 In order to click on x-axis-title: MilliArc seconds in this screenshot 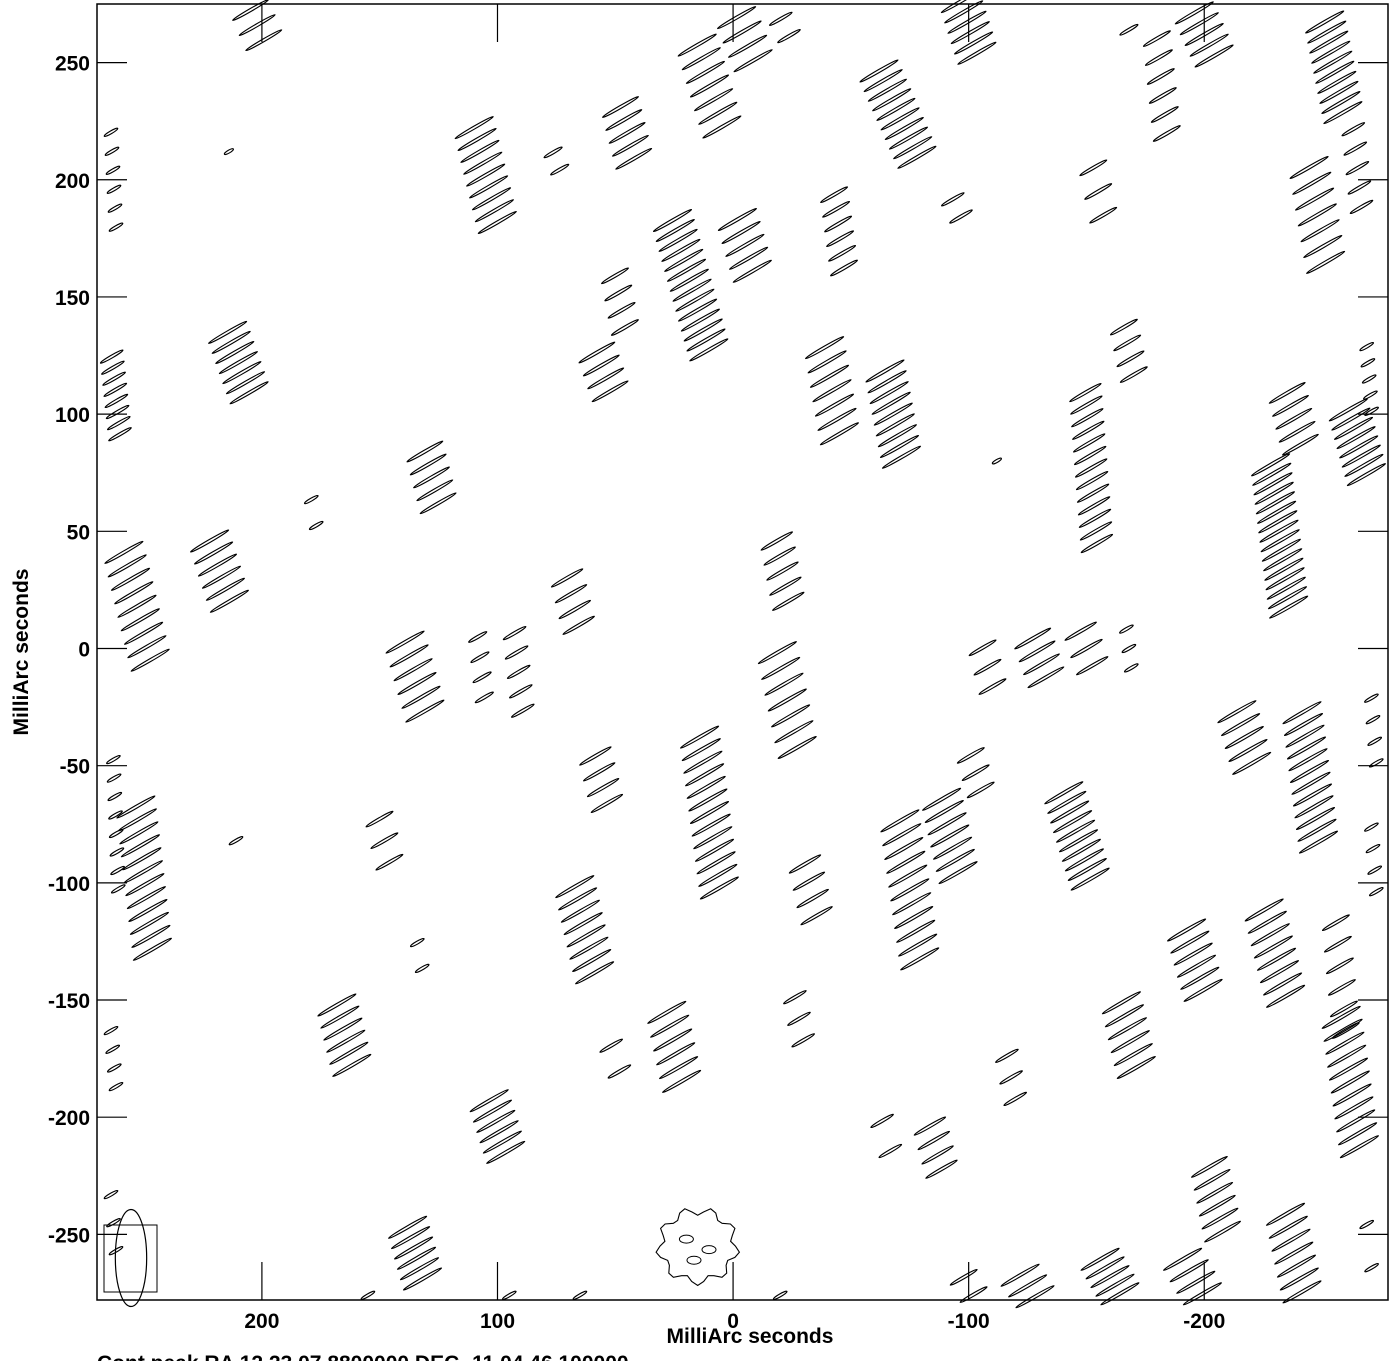, I will do `click(750, 1336)`.